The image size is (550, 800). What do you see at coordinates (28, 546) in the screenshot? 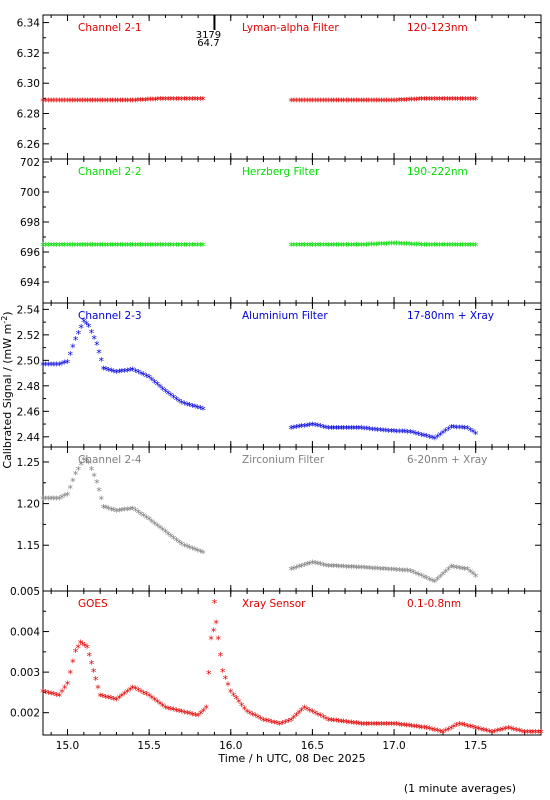
I see `y-tick-label: 1.15` at bounding box center [28, 546].